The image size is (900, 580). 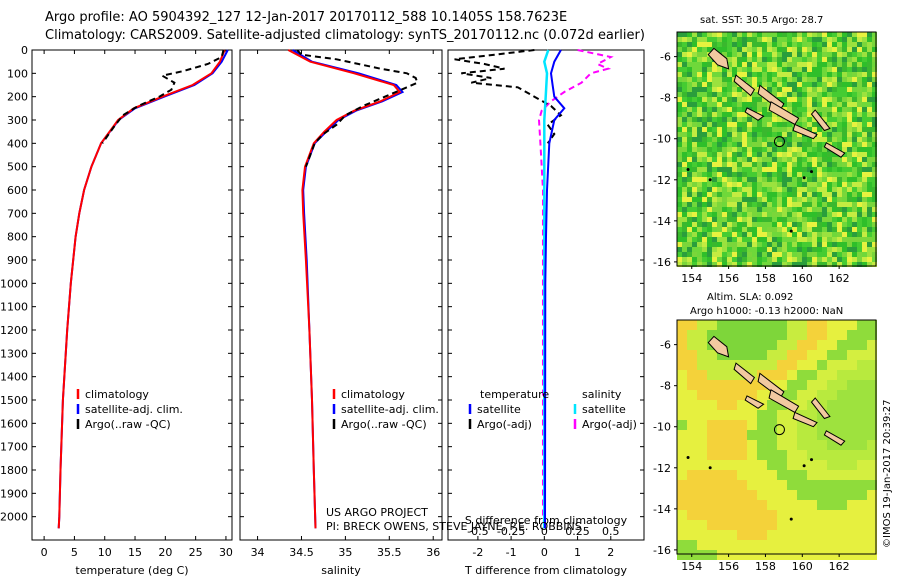 What do you see at coordinates (117, 394) in the screenshot?
I see `legend-label: climatology` at bounding box center [117, 394].